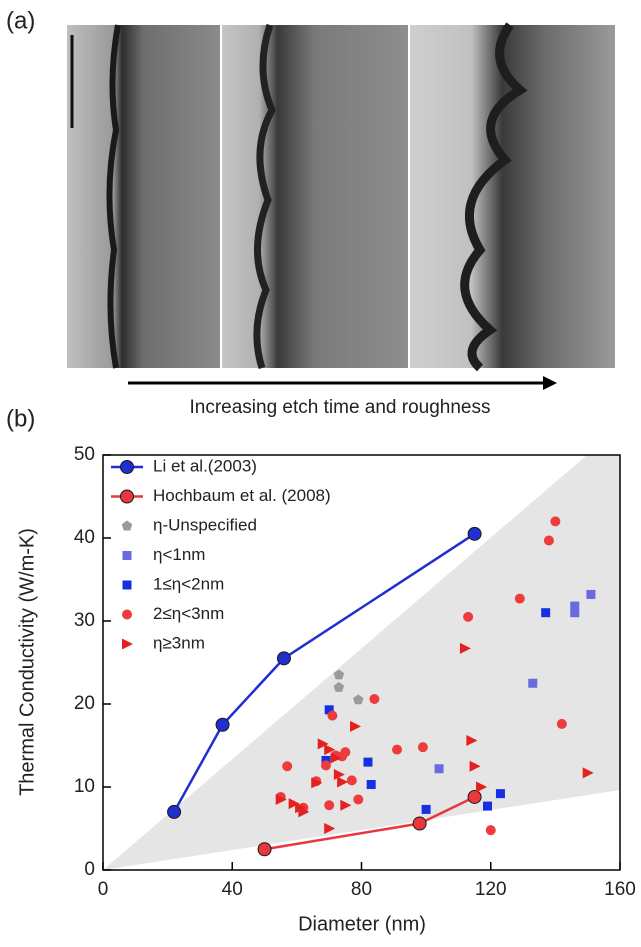 Image resolution: width=641 pixels, height=947 pixels. What do you see at coordinates (179, 554) in the screenshot?
I see `legend-label: η<1nm` at bounding box center [179, 554].